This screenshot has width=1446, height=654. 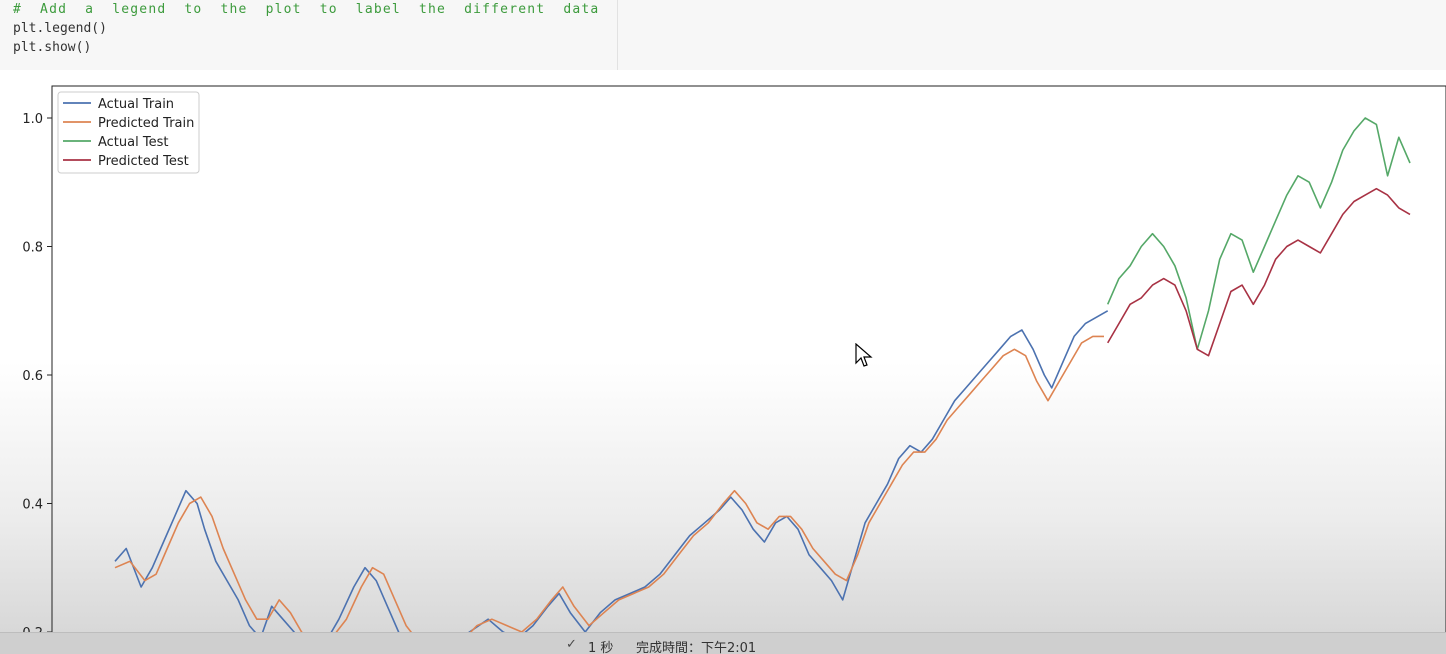 What do you see at coordinates (60, 28) in the screenshot?
I see `code-line-legend: plt.legend()` at bounding box center [60, 28].